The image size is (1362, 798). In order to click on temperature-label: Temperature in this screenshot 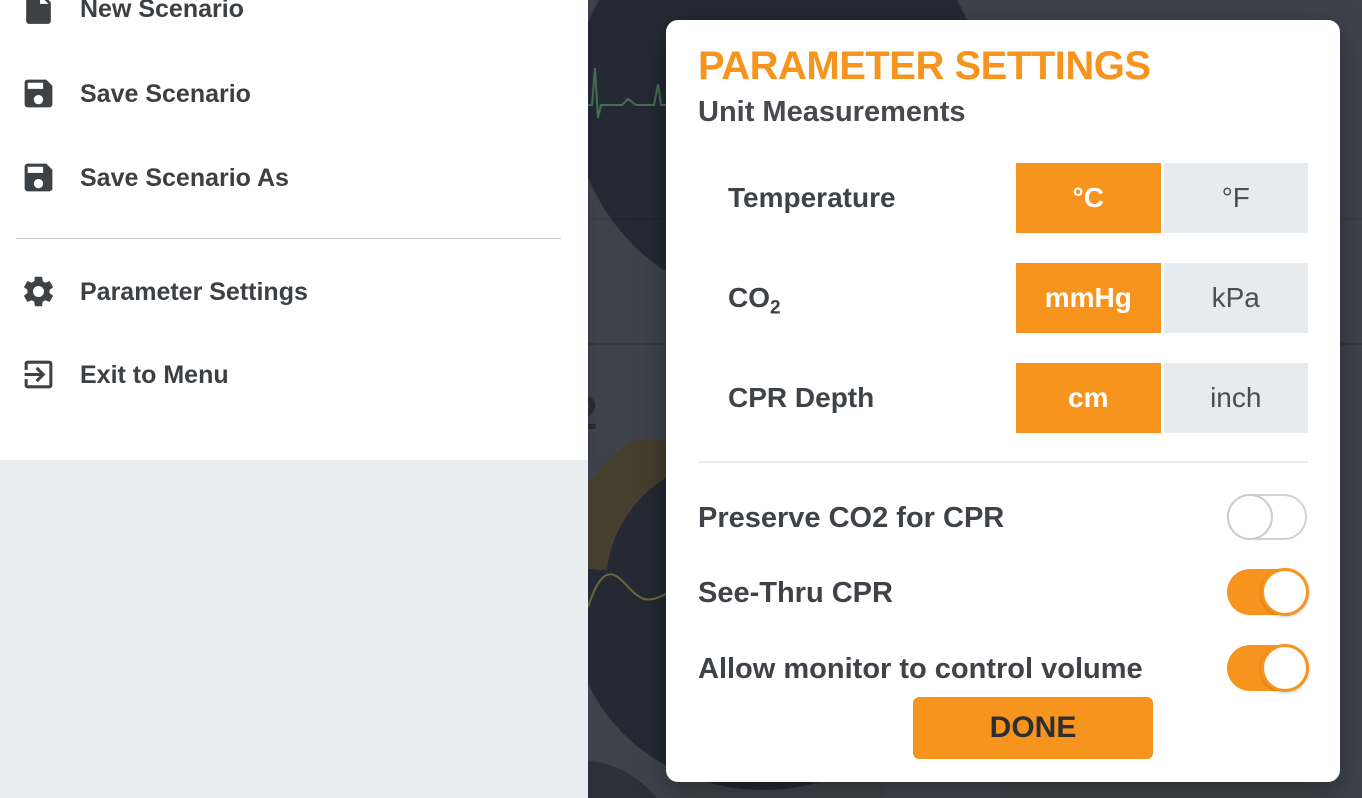, I will do `click(812, 197)`.